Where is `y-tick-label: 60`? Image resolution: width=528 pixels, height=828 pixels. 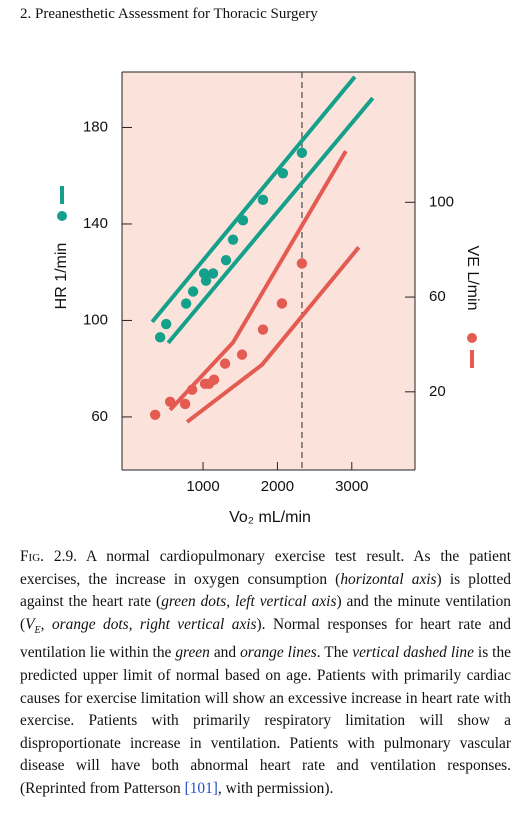 y-tick-label: 60 is located at coordinates (99, 416).